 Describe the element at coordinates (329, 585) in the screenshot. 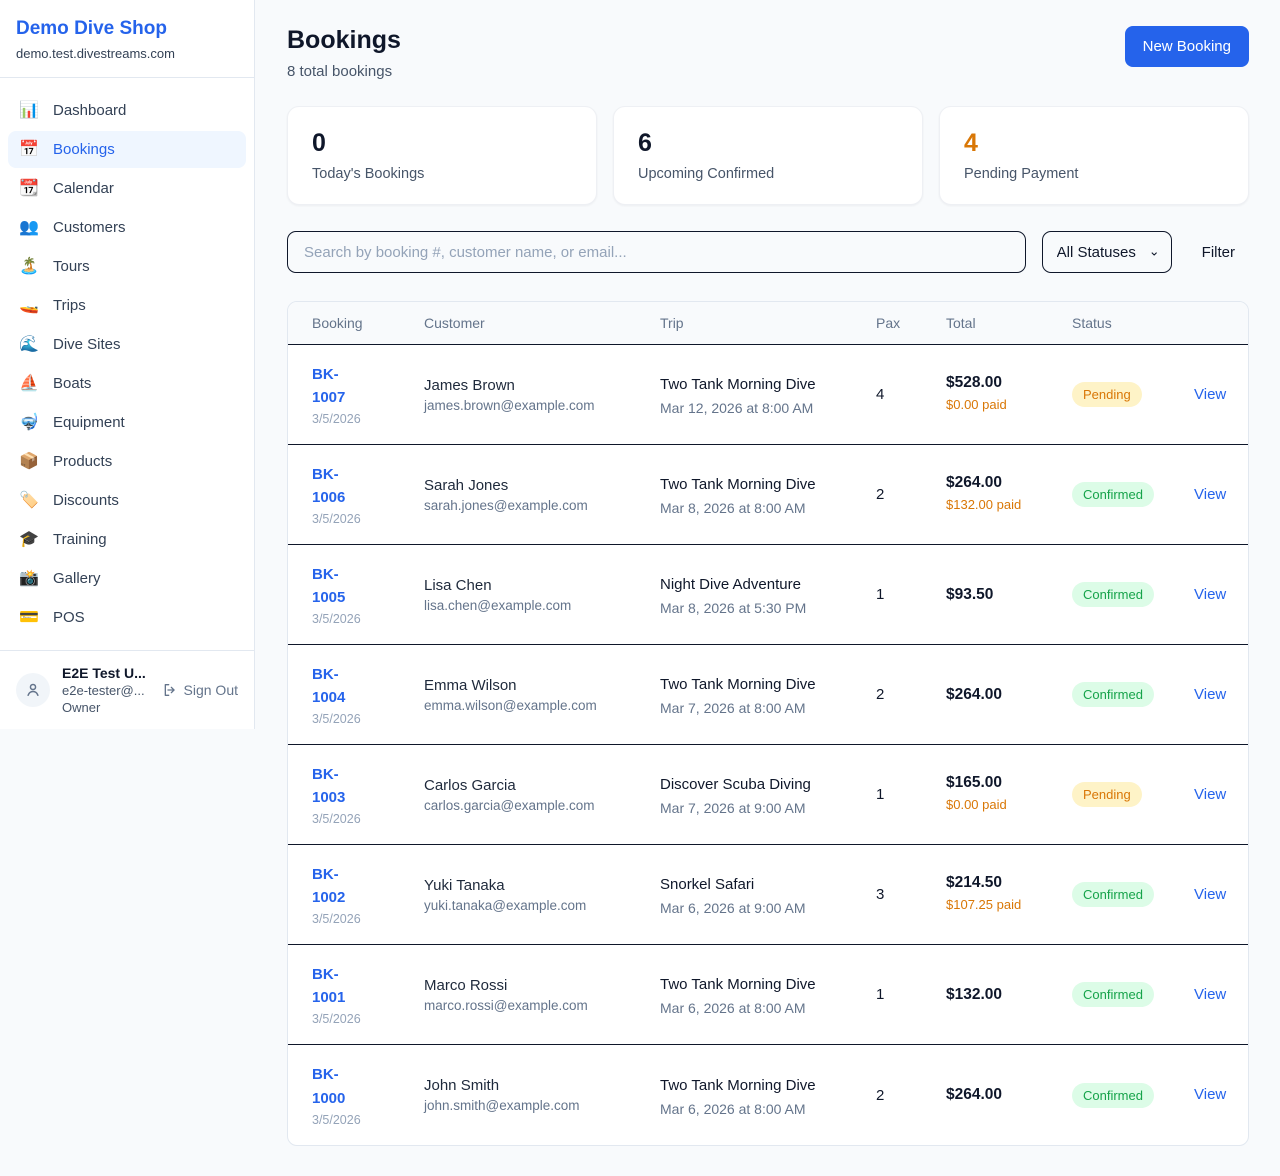

I see `booking-id-link: BK-1005` at that location.